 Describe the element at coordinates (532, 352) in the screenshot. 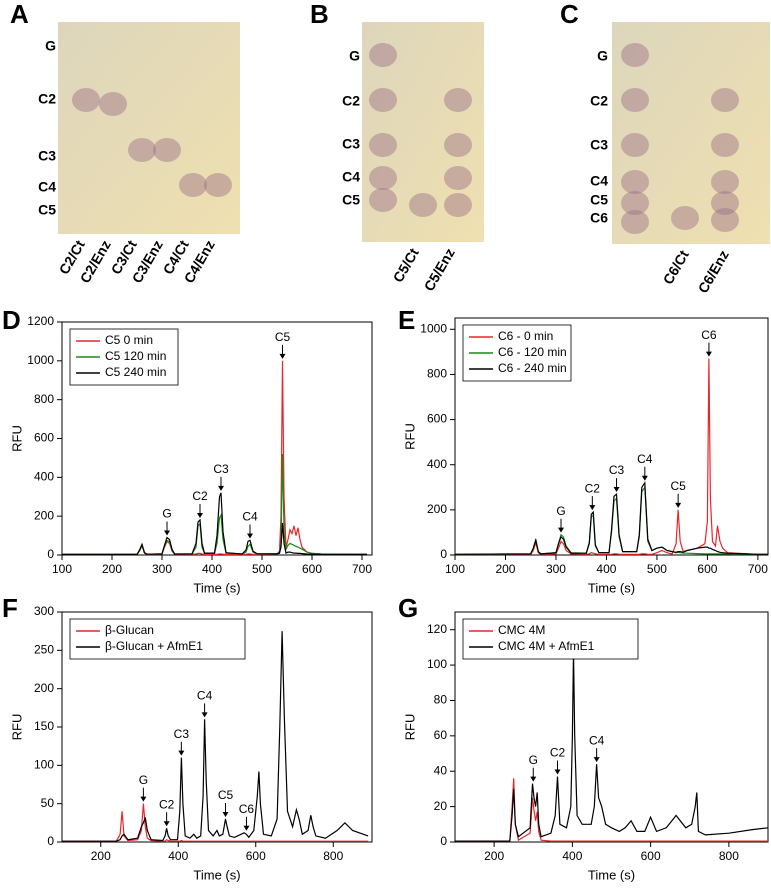

I see `legend-label: C6 - 120 min` at that location.